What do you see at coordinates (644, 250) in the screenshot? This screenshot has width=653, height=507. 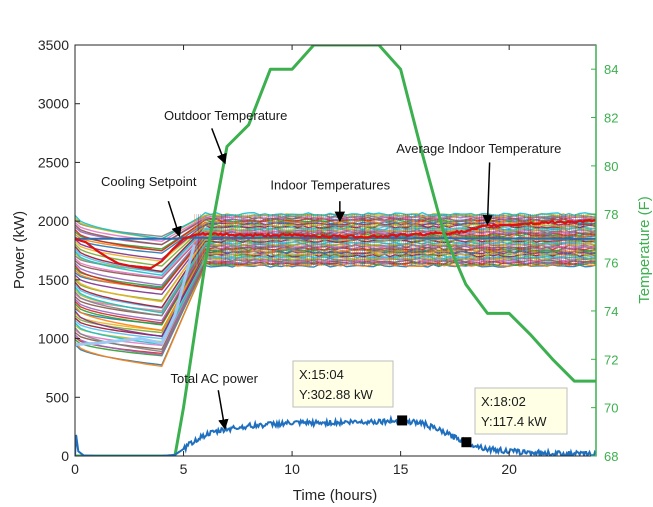 I see `y-axis-right-label: Temperature (F)` at bounding box center [644, 250].